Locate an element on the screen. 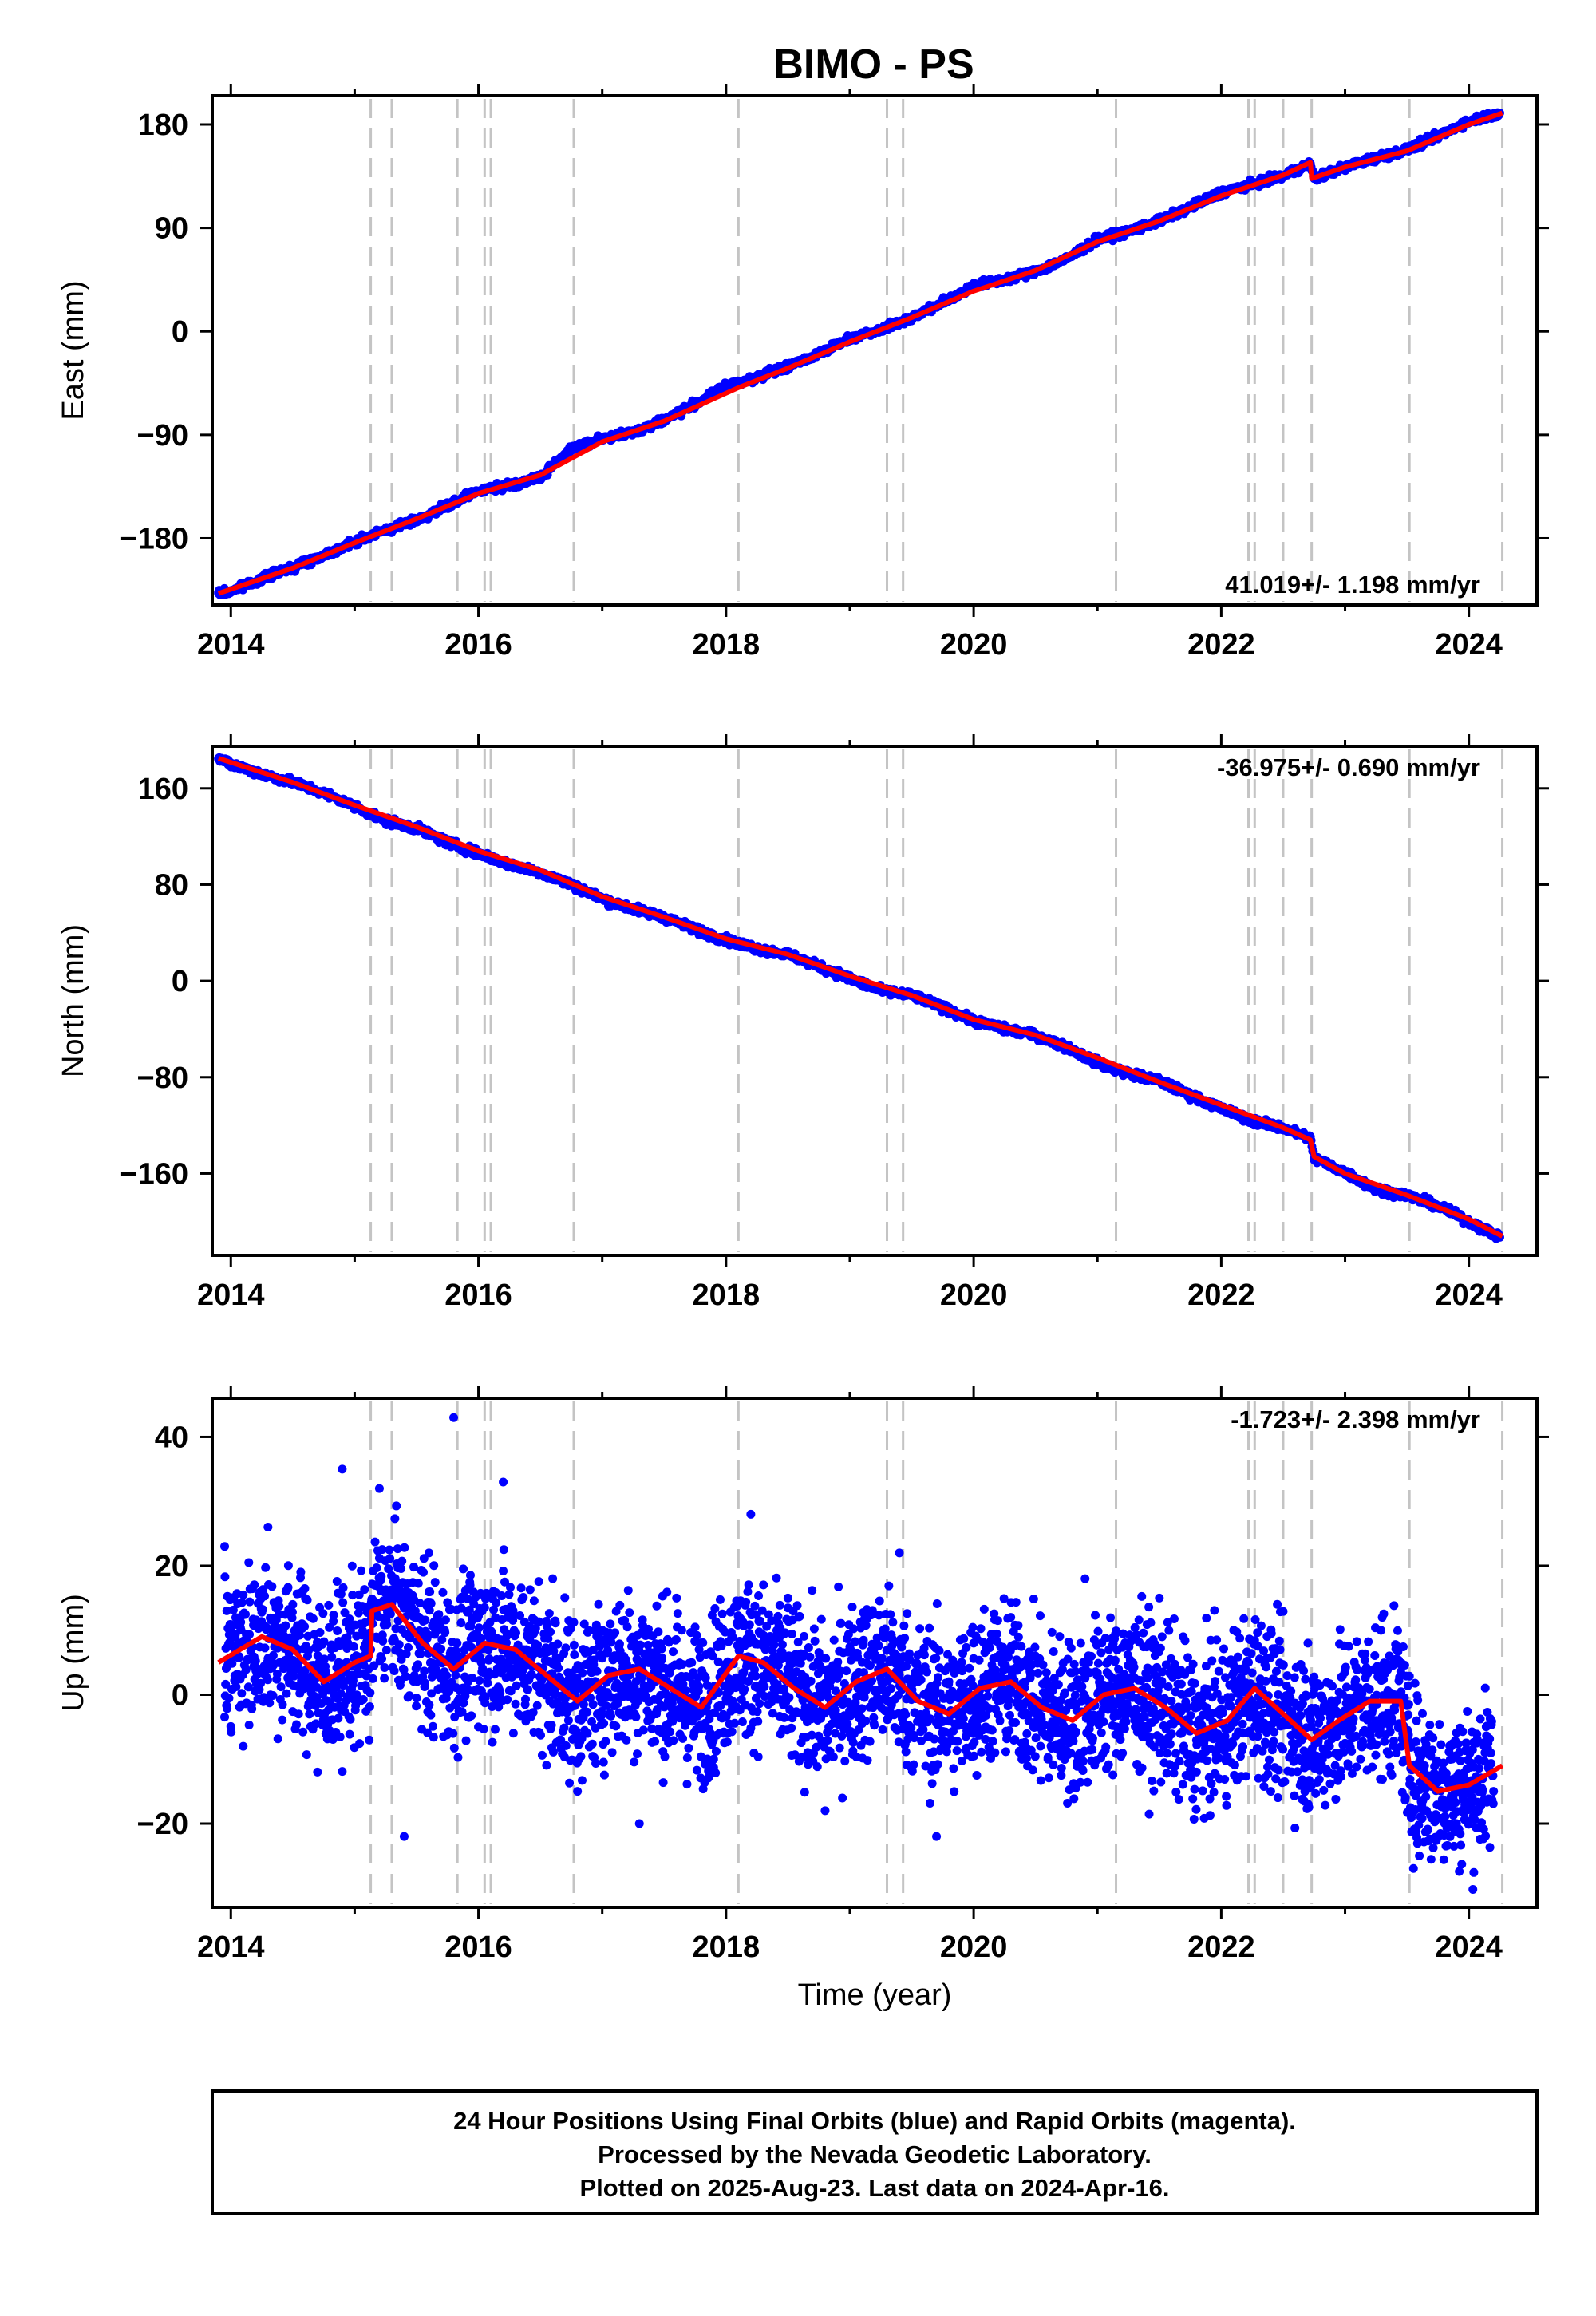 The image size is (1596, 2316). x-tick-label: 2018 is located at coordinates (726, 1295).